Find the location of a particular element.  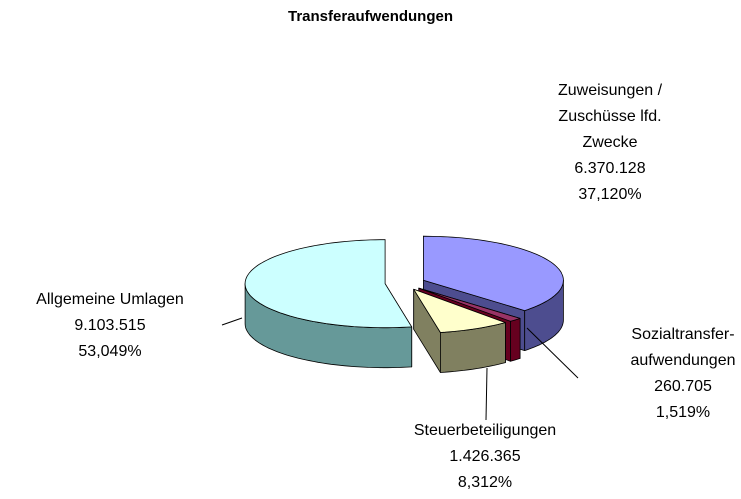

data-label: Sozialtransfer-aufwendungen 260.705 1,519% is located at coordinates (682, 374).